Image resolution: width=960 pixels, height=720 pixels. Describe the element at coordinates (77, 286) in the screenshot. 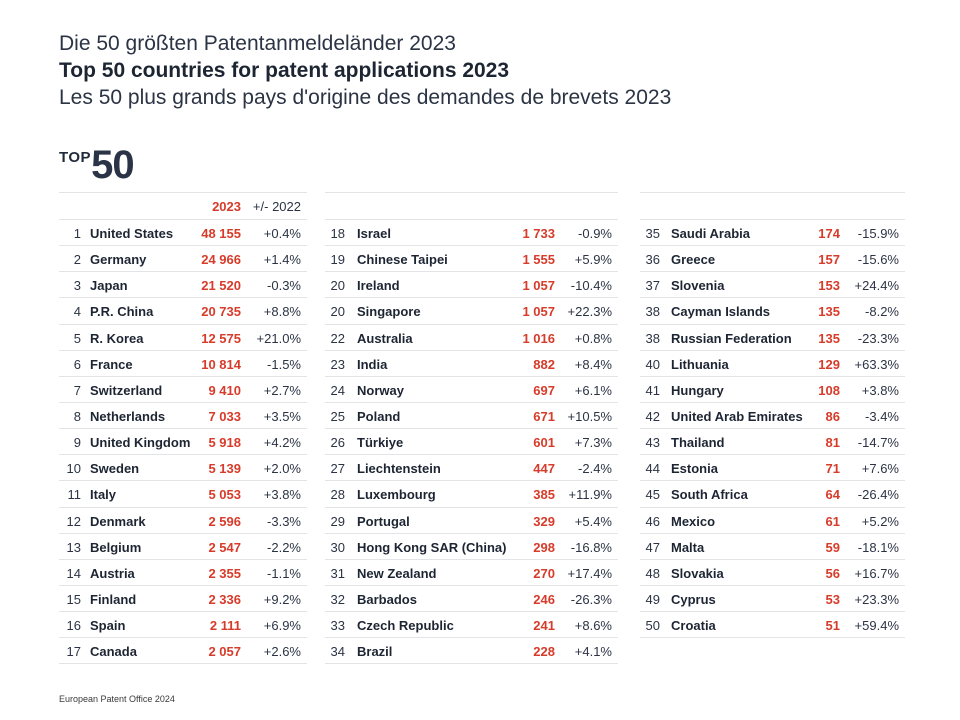

I see `rank-cell: 3` at that location.